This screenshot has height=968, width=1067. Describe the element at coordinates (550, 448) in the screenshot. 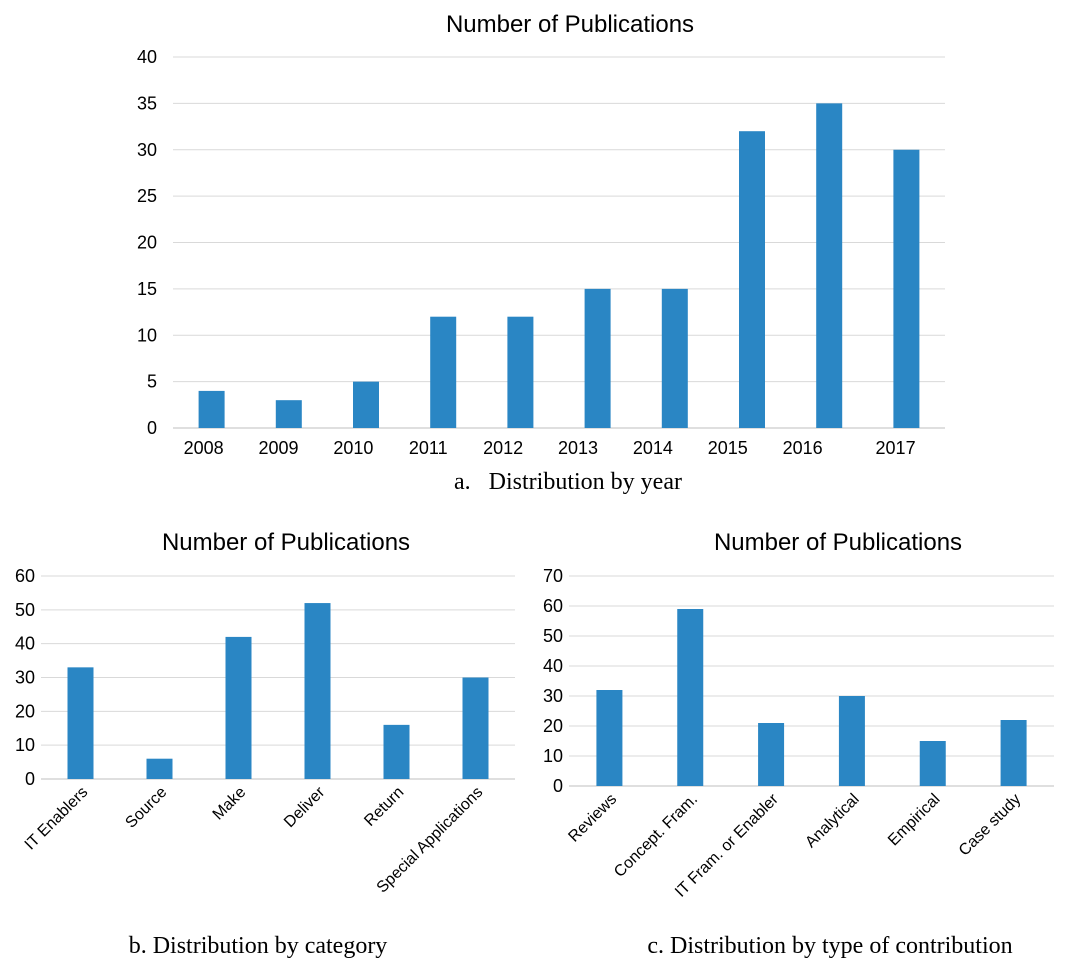

I see `chart-year-x-axis: 2008 2009 2010 2011 2012 2013 2014 2015 2016 2017` at that location.